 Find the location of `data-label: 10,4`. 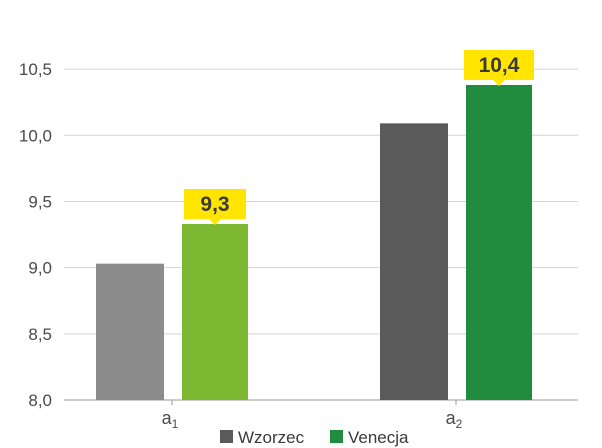

data-label: 10,4 is located at coordinates (499, 65).